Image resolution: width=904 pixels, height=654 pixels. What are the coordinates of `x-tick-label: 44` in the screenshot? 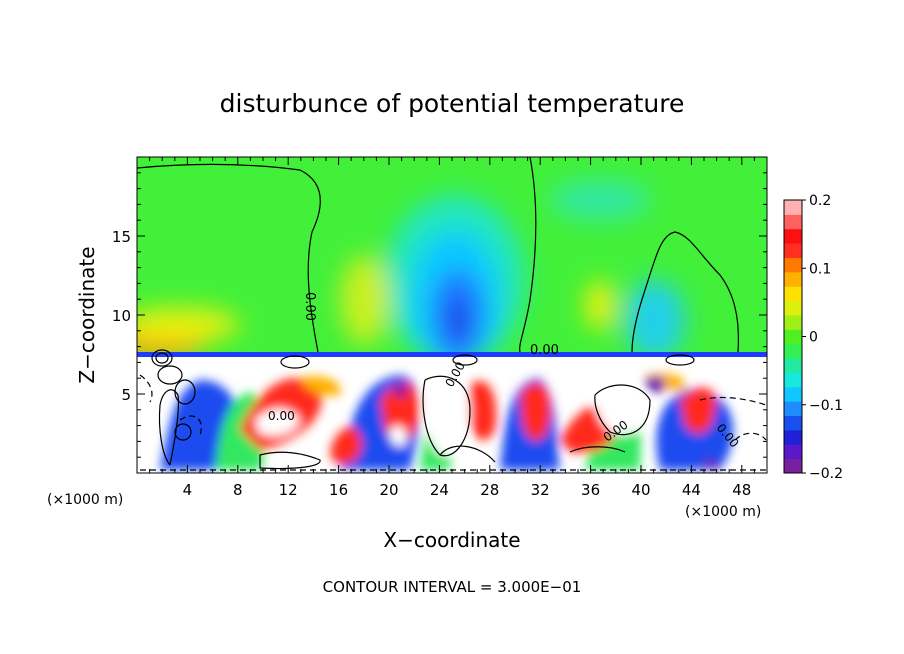 It's located at (691, 490).